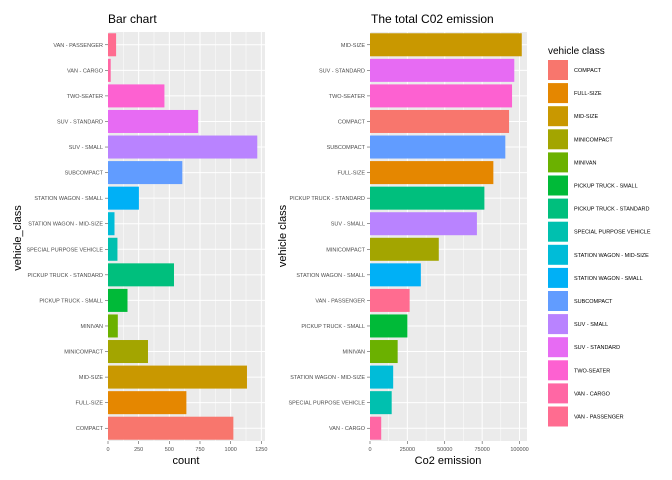 The height and width of the screenshot is (480, 672). Describe the element at coordinates (585, 163) in the screenshot. I see `legend-label: MINIVAN` at that location.